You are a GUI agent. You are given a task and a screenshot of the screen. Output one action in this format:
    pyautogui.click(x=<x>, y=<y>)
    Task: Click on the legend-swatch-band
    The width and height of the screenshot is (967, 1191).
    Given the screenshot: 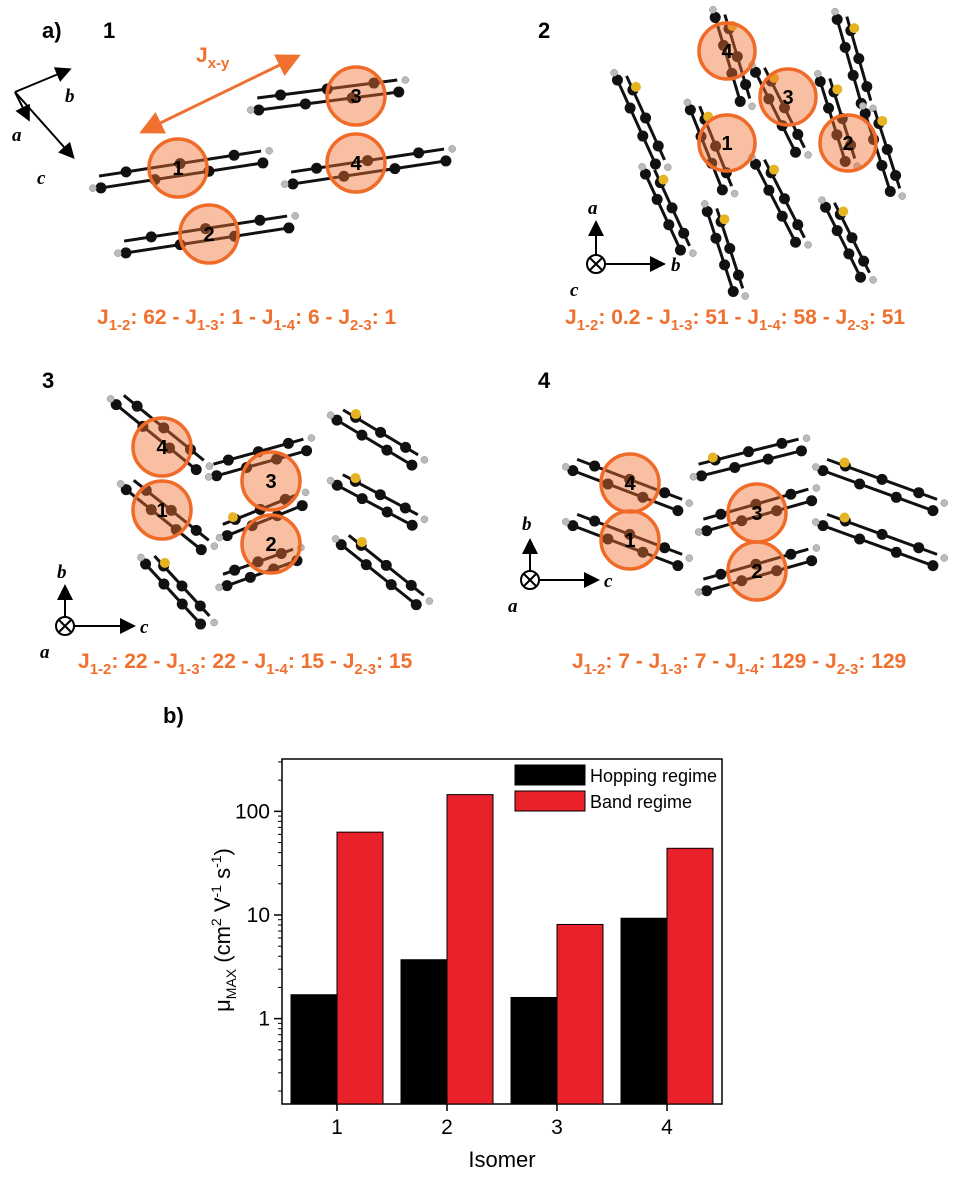 What is the action you would take?
    pyautogui.click(x=550, y=801)
    